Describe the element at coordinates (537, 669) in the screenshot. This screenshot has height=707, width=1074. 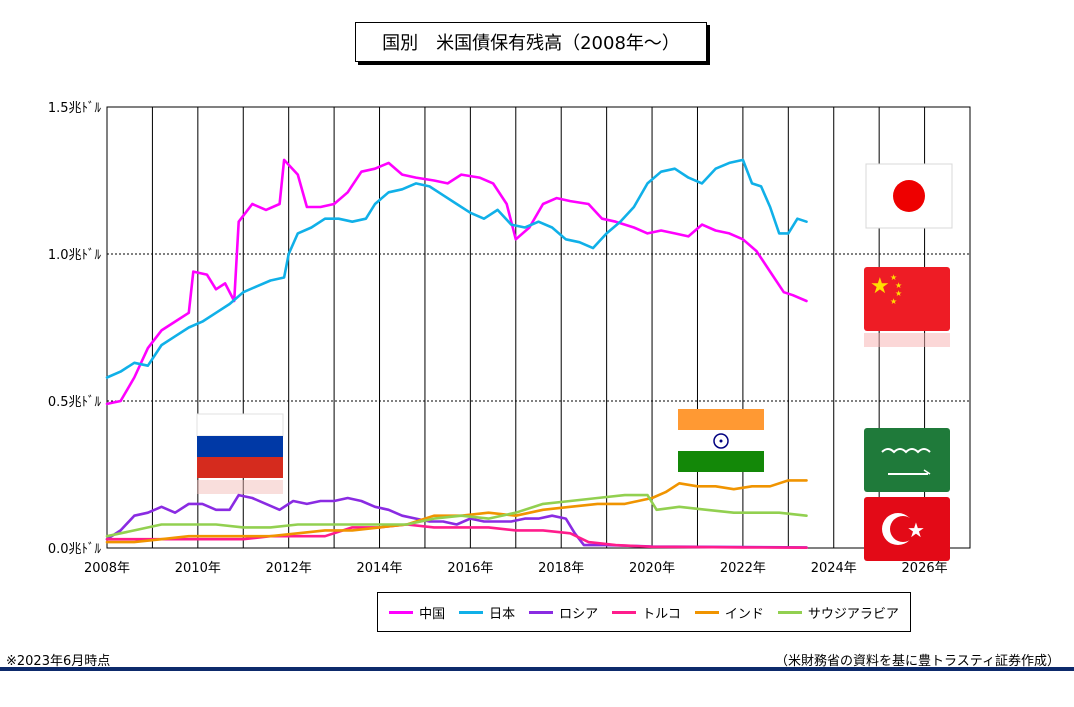
I see `bottom-rule` at that location.